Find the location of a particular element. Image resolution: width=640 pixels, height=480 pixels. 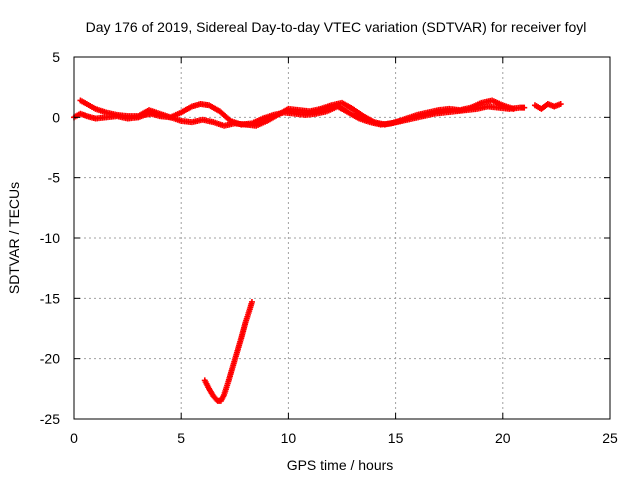

y-tick-label: -20 is located at coordinates (50, 359).